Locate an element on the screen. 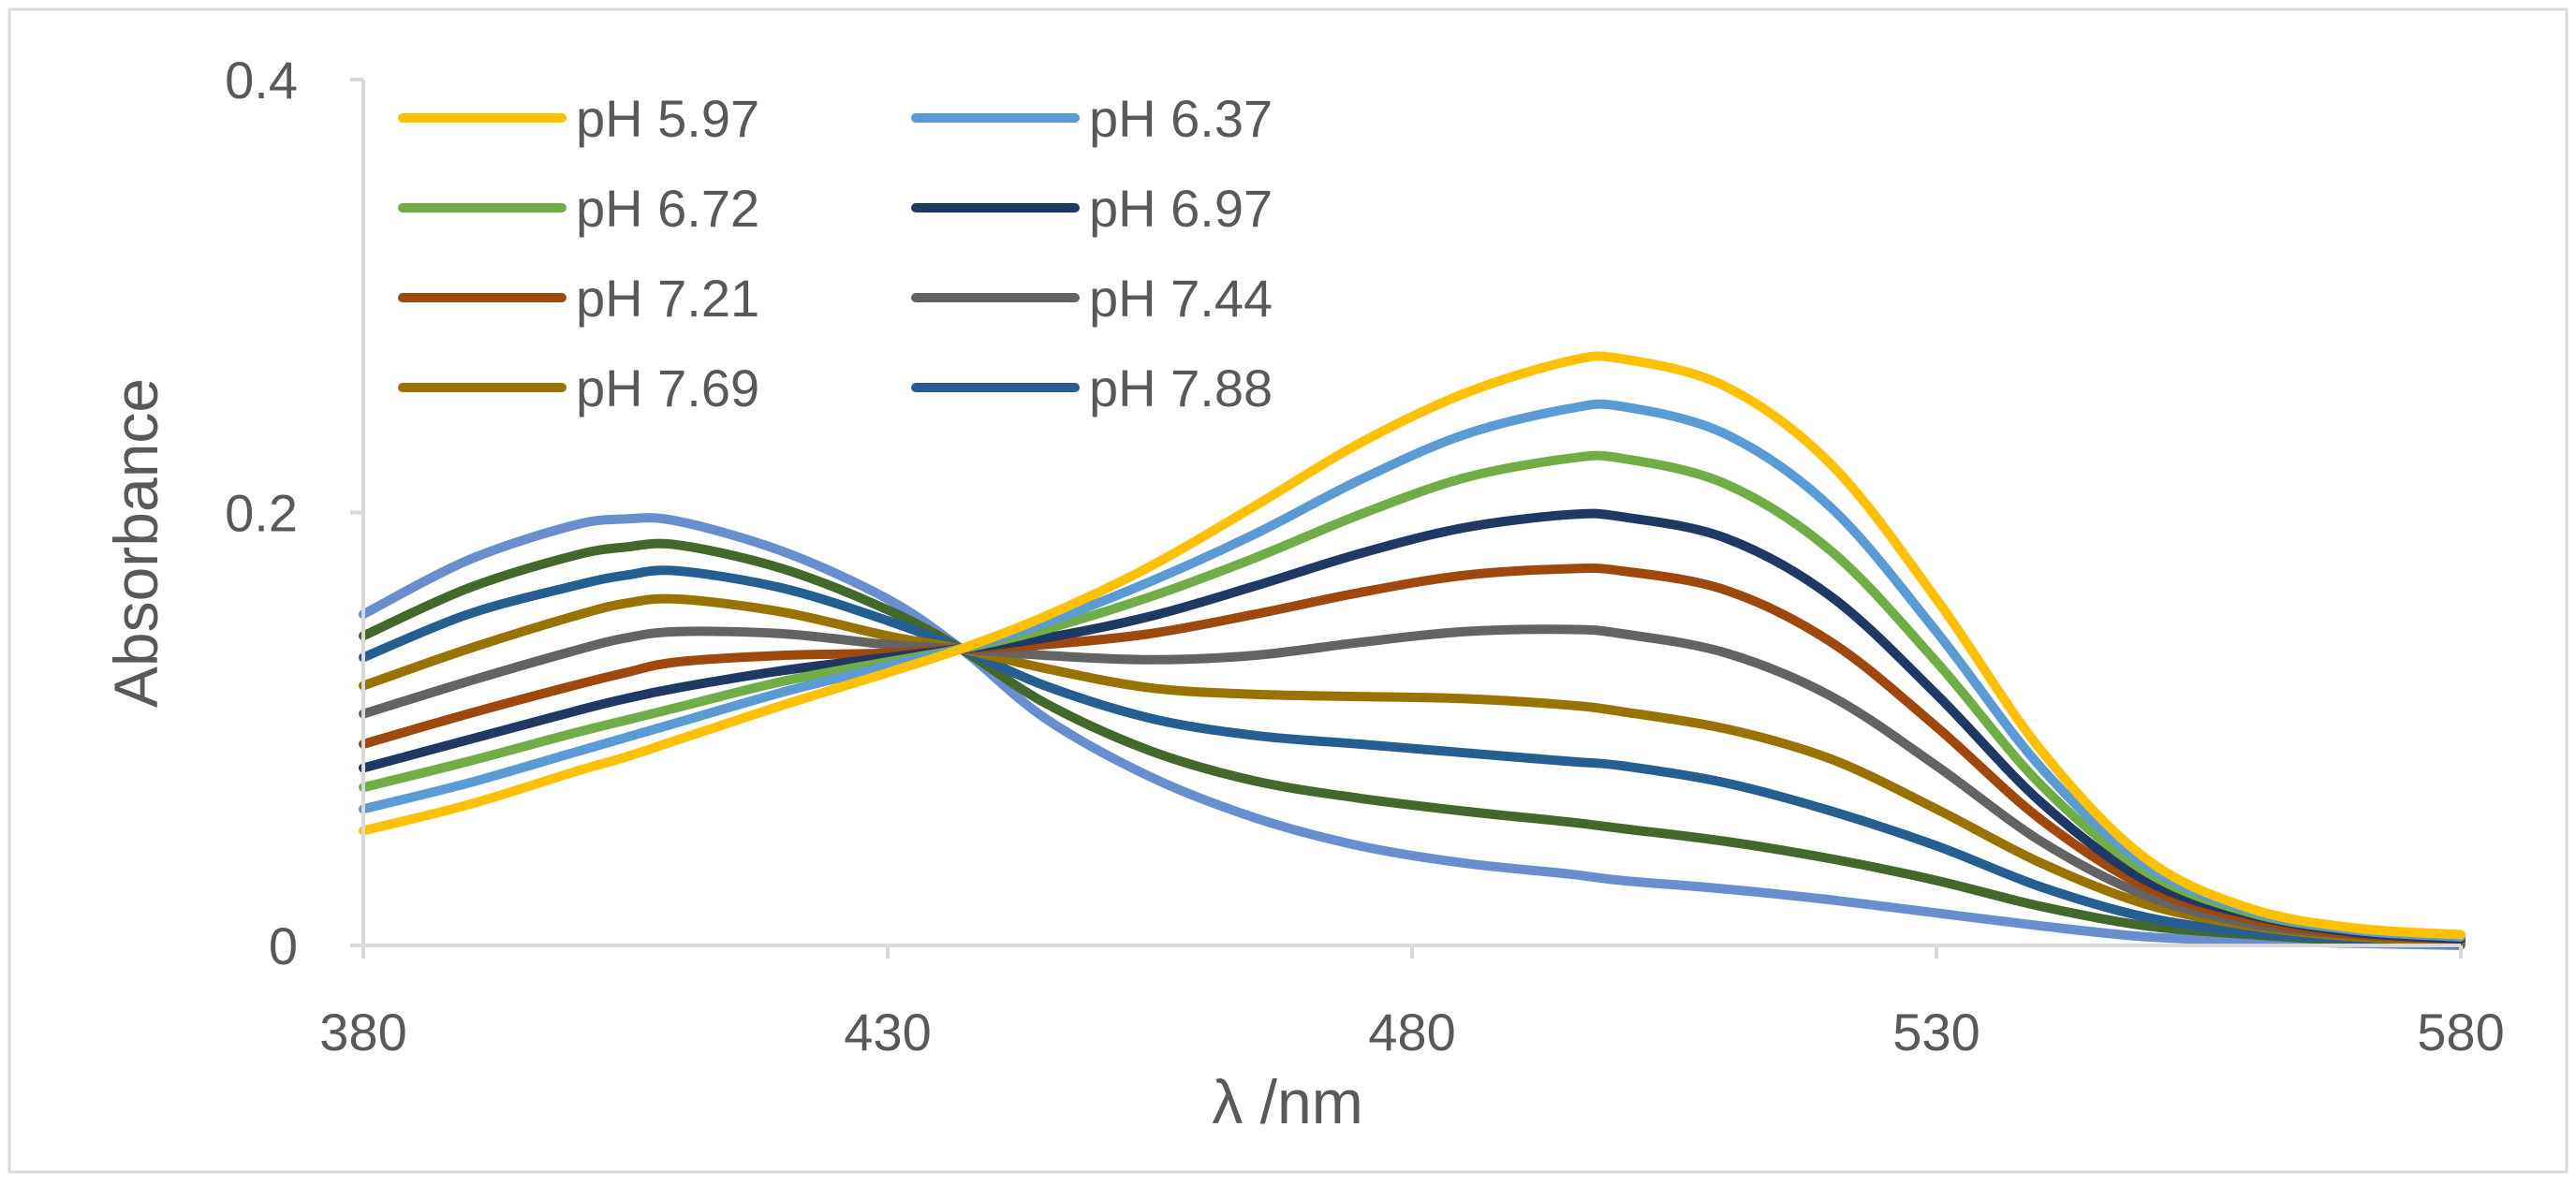  x-axis-title: λ /nm is located at coordinates (1287, 1101).